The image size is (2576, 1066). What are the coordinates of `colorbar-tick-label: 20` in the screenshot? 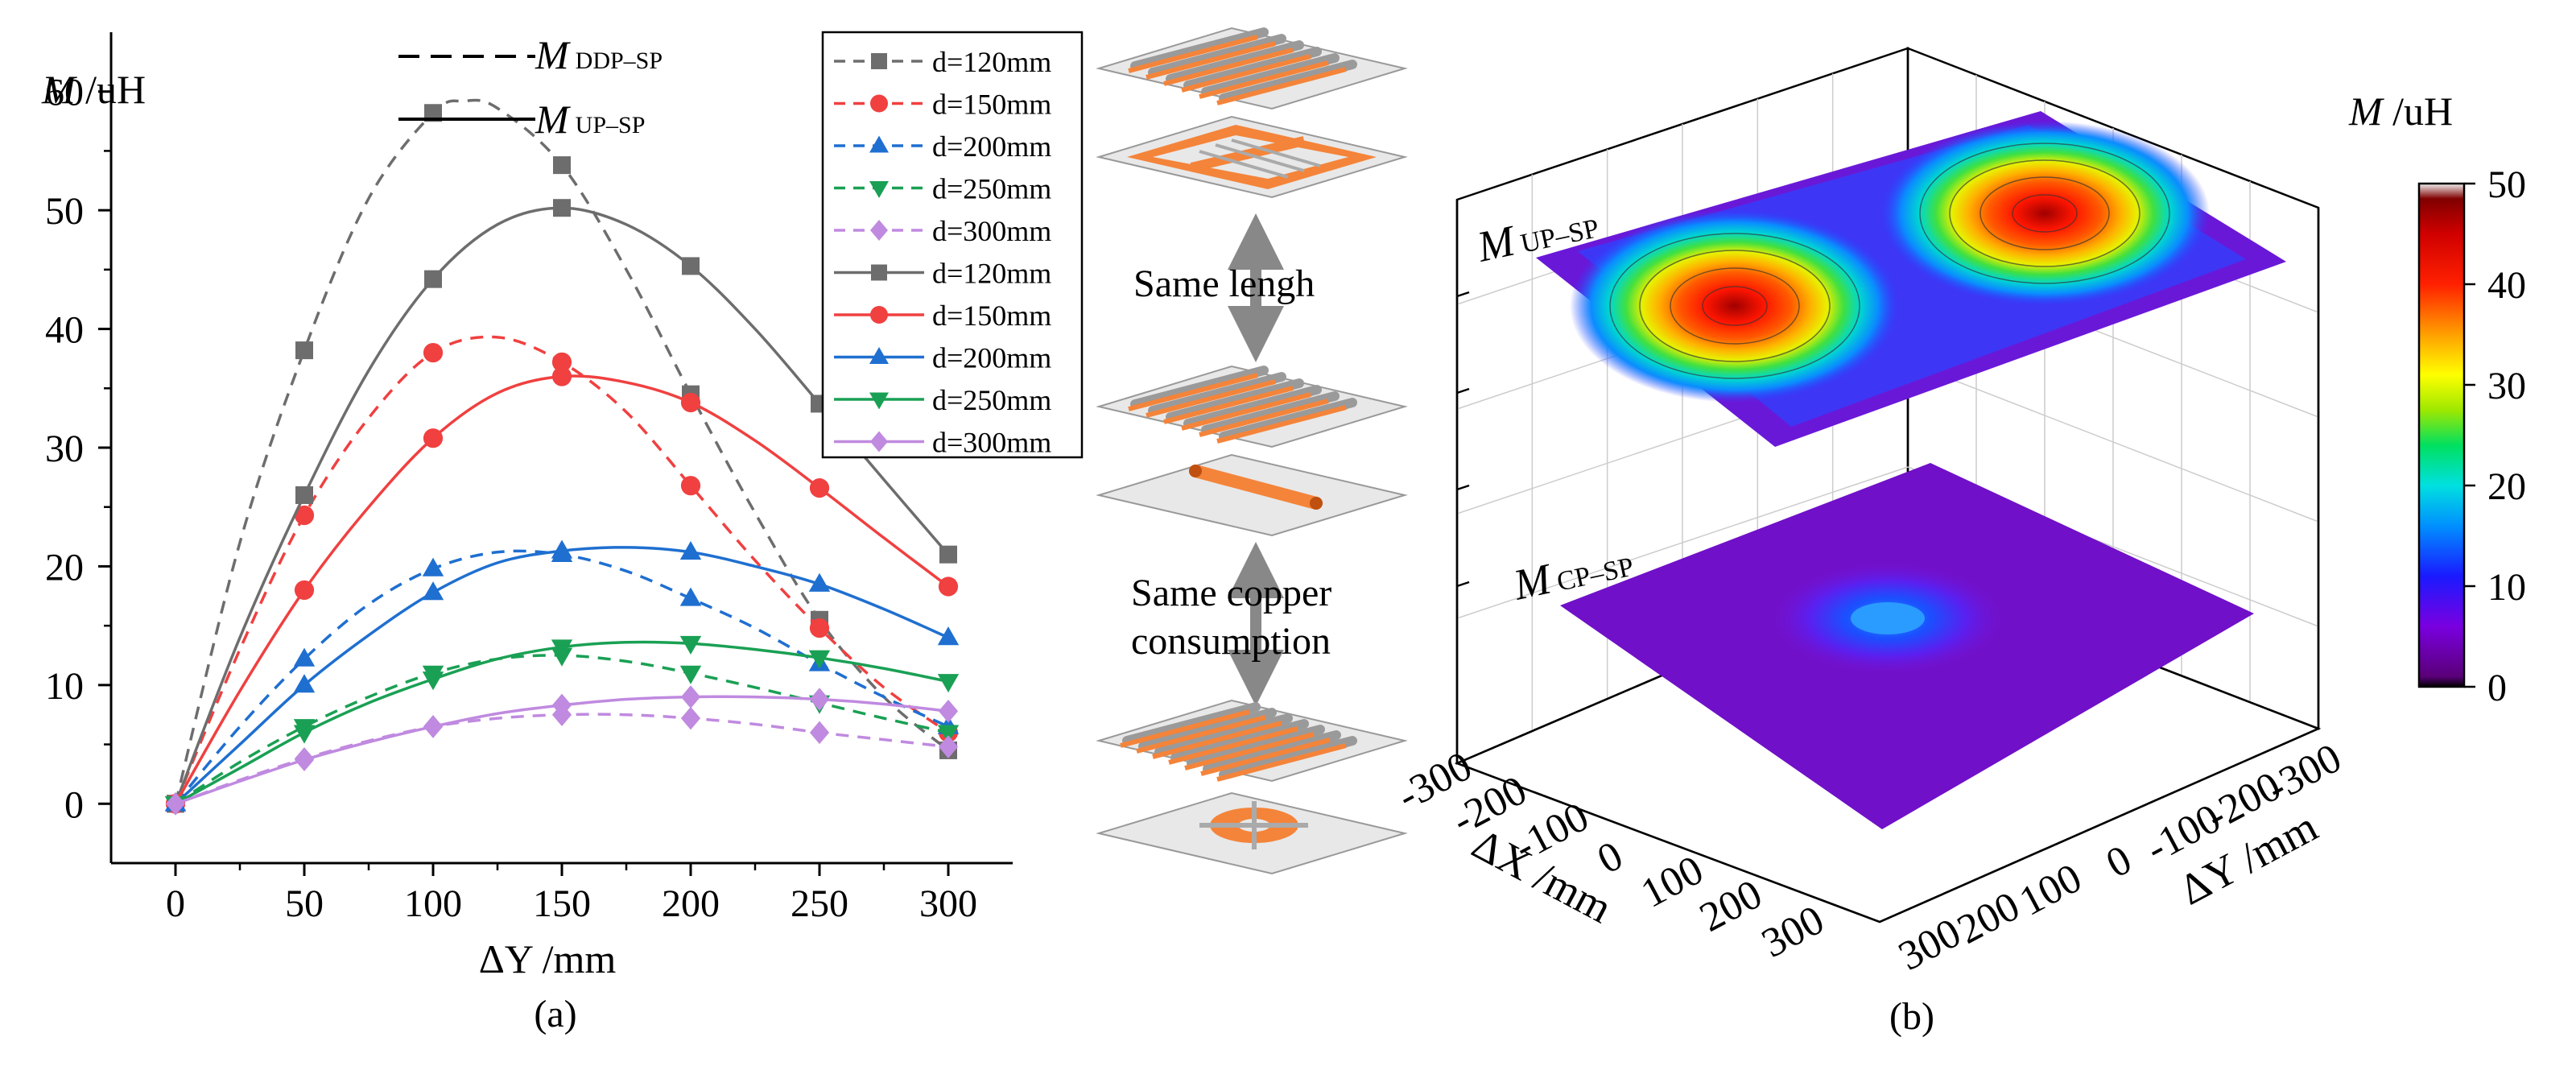 It's located at (2506, 486).